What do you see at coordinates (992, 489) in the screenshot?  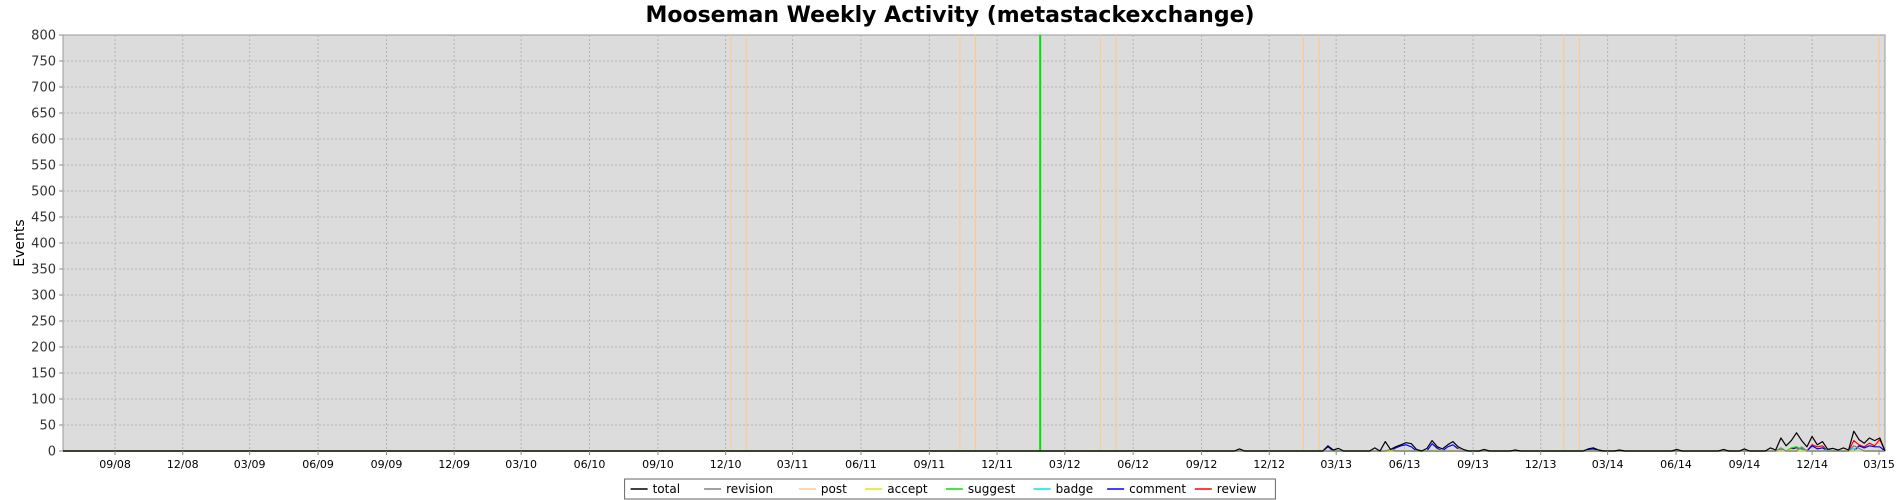 I see `legend-label-suggest: suggest` at bounding box center [992, 489].